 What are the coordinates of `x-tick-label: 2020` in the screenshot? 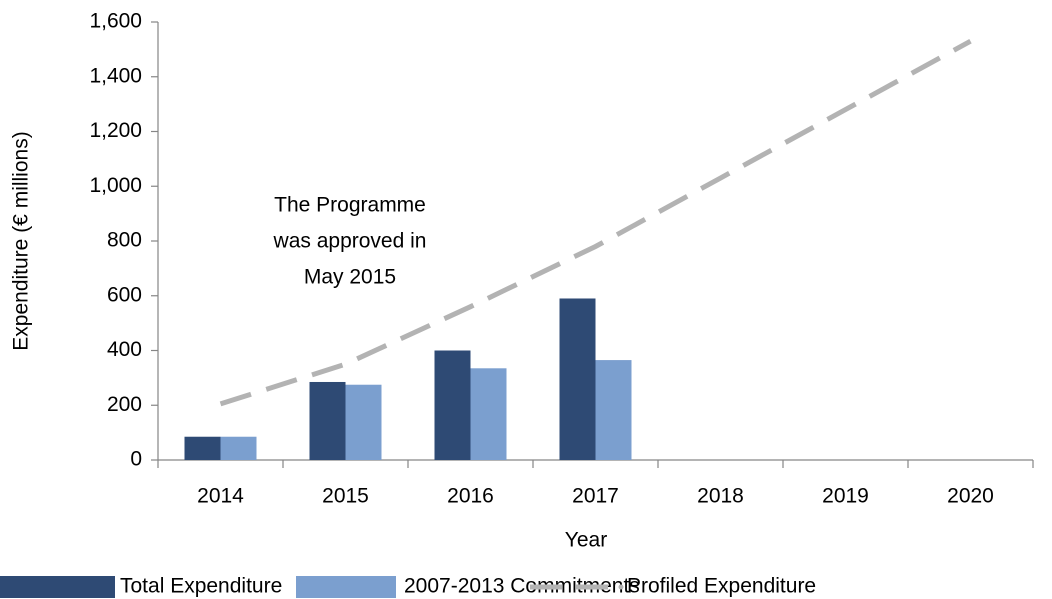 It's located at (970, 496).